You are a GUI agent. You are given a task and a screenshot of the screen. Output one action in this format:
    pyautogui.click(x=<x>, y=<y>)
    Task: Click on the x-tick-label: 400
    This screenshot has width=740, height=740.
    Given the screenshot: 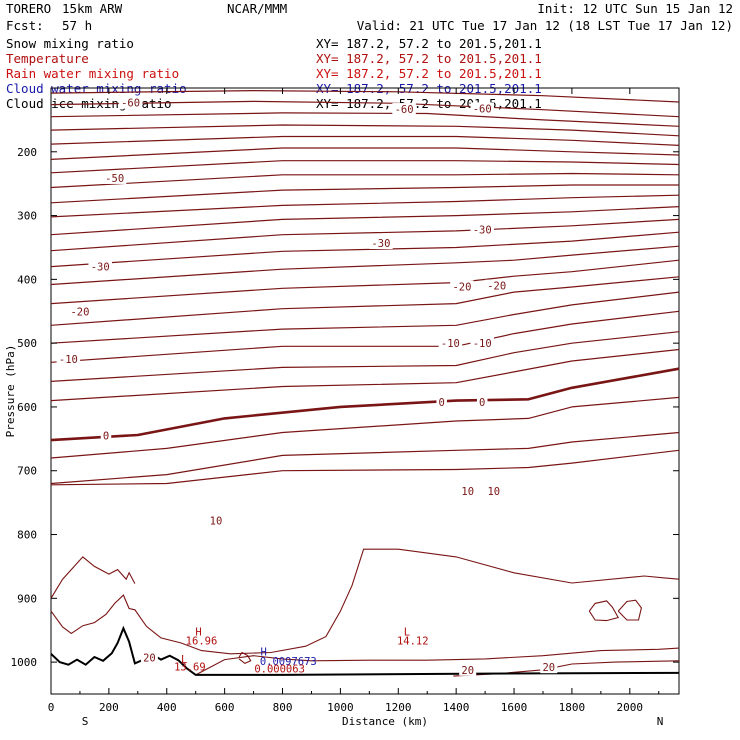 What is the action you would take?
    pyautogui.click(x=167, y=707)
    